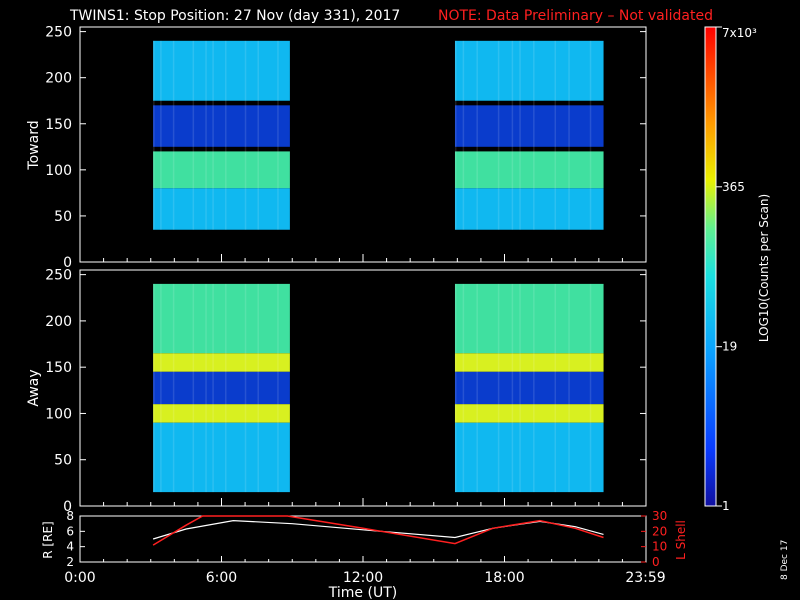 The image size is (800, 600). I want to click on colorbar-gradient, so click(710, 266).